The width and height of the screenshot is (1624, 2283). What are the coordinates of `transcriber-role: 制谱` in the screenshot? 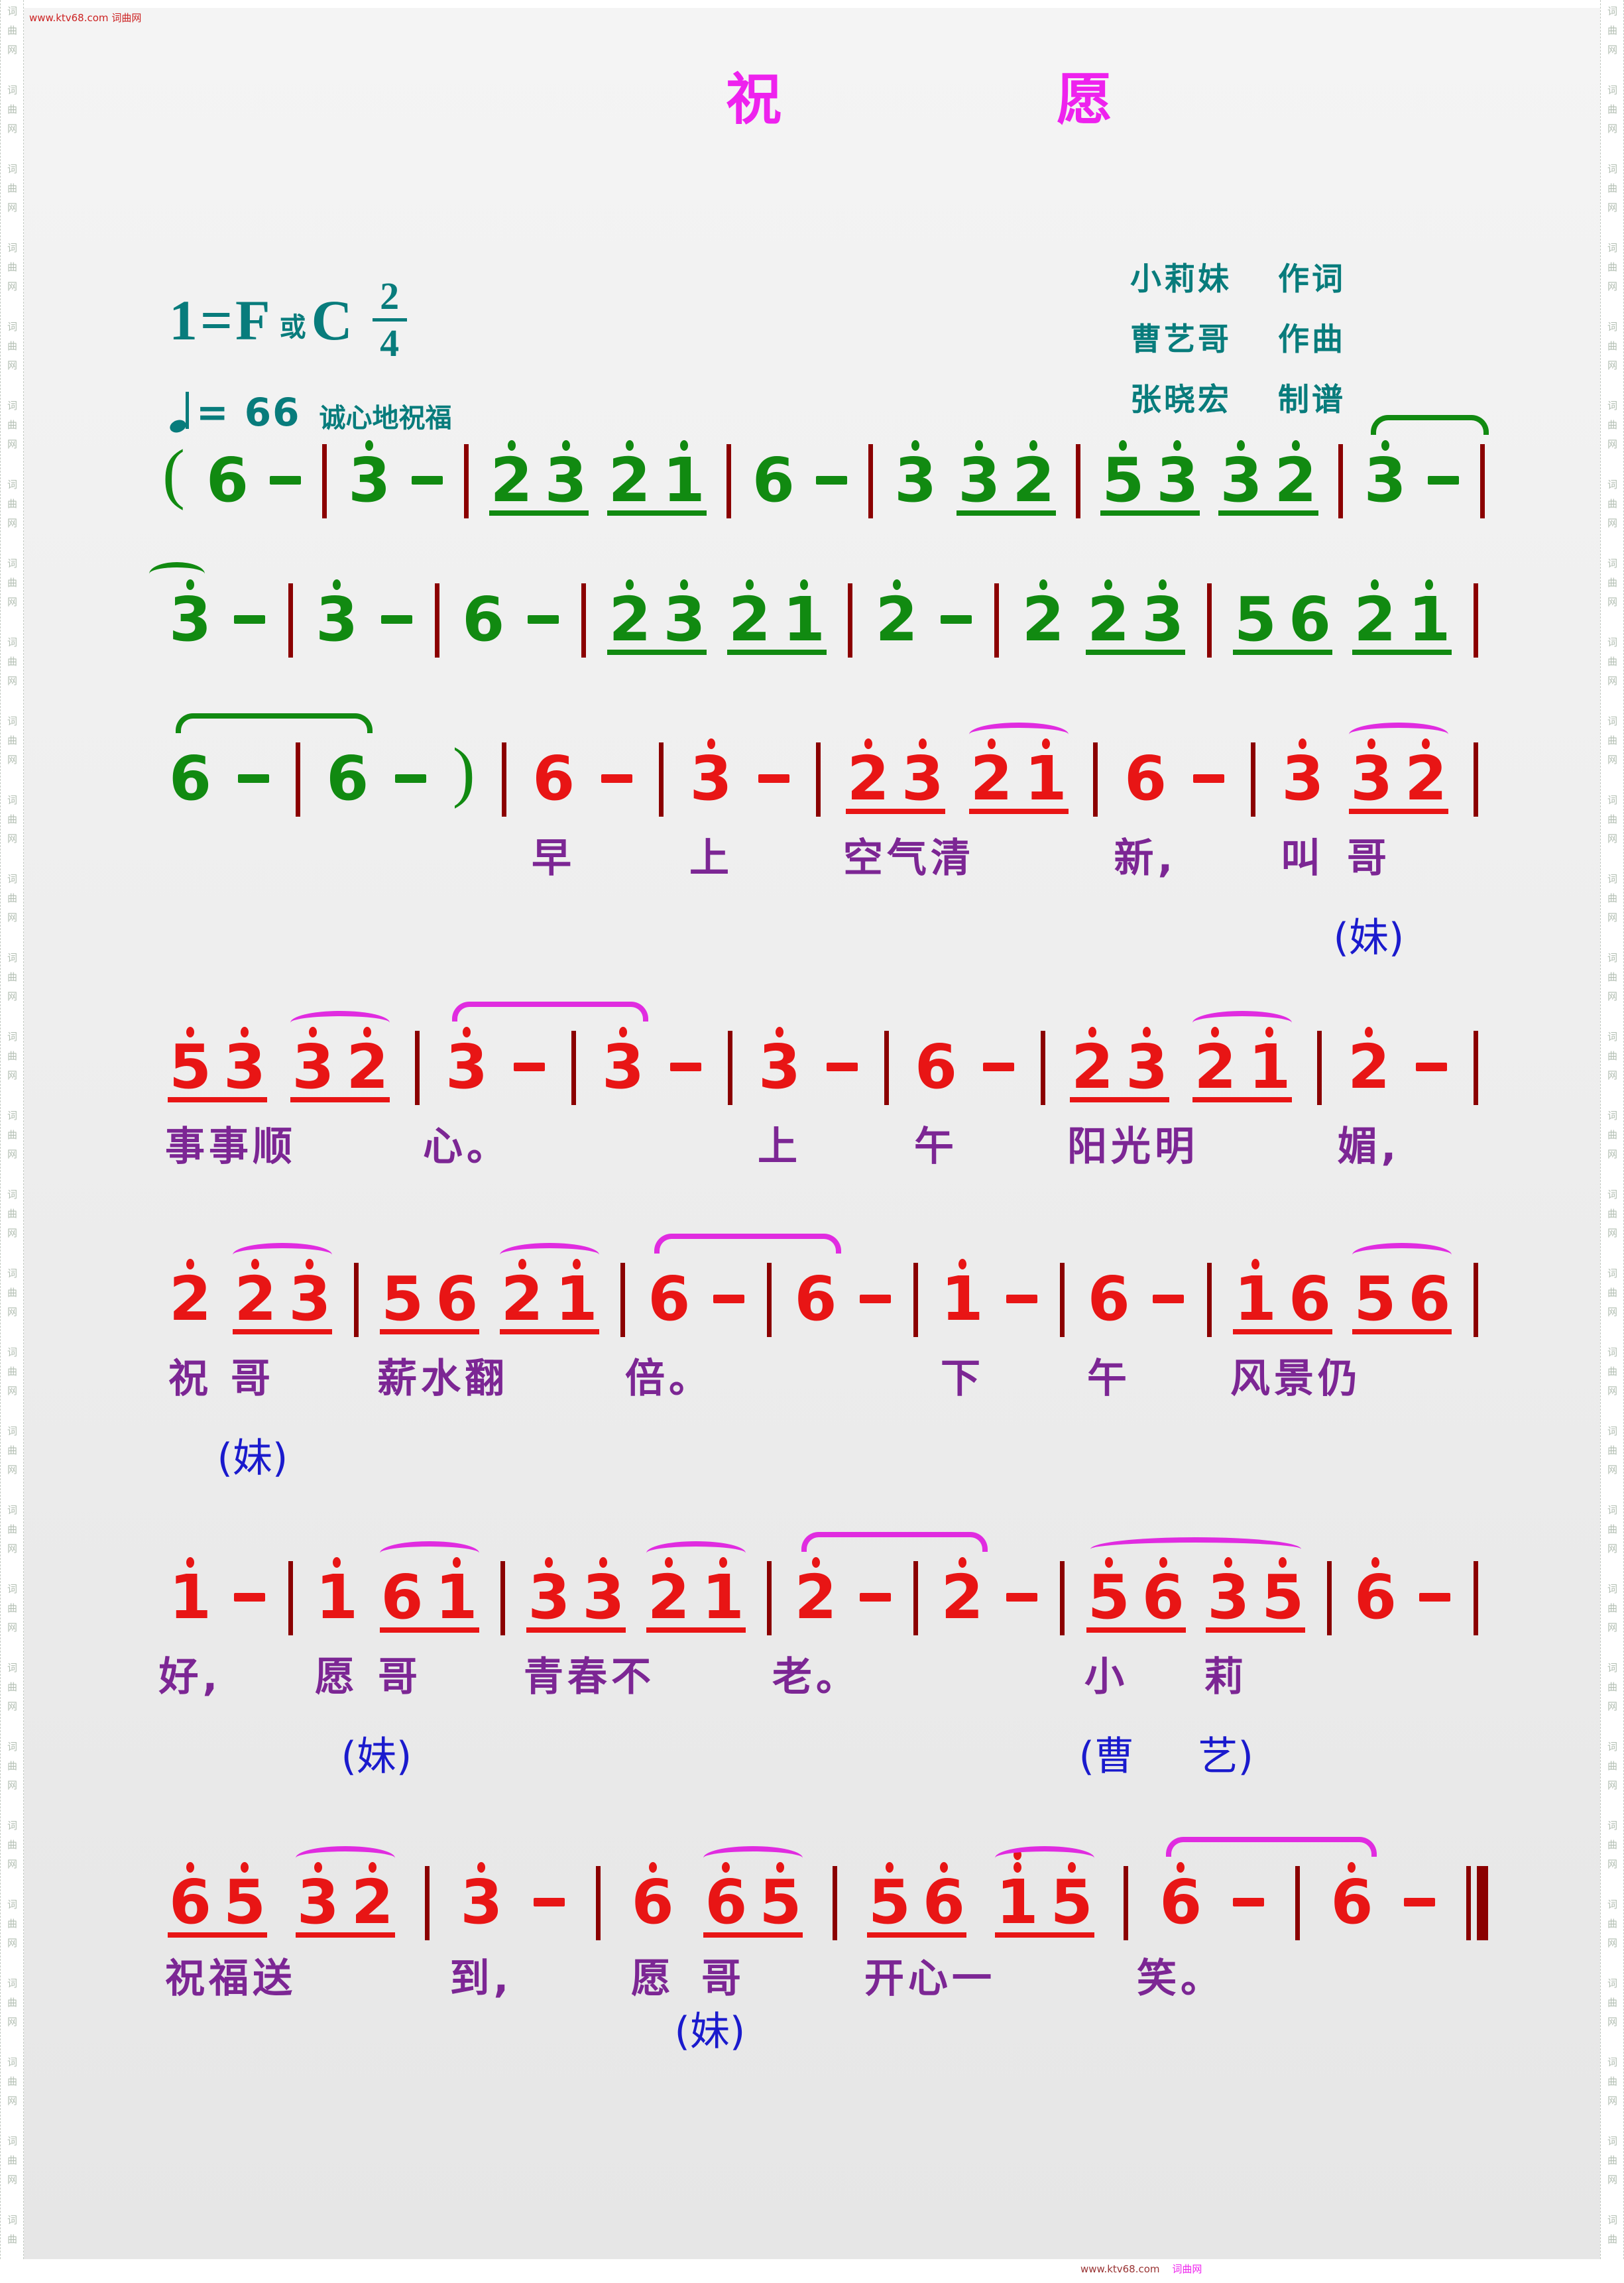 It's located at (1312, 400).